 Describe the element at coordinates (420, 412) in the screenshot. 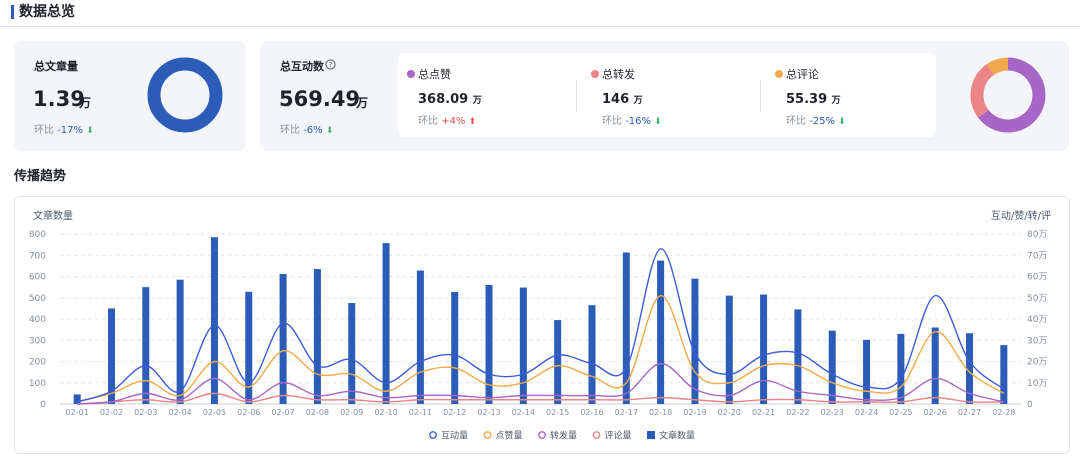

I see `x-tick: 02-11` at that location.